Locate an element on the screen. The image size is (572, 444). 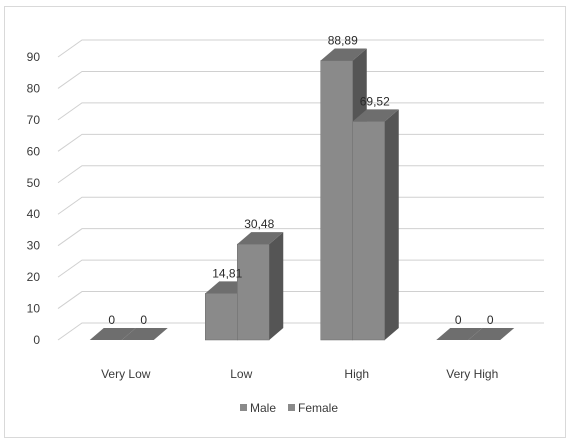
legend: Male Female is located at coordinates (289, 408).